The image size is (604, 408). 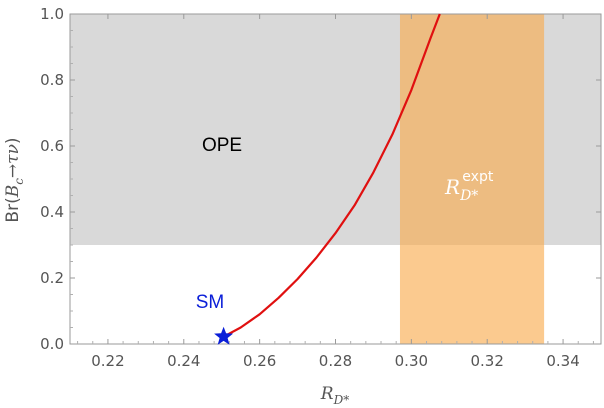 I want to click on y-axis-label-arrow: →, so click(x=13, y=171).